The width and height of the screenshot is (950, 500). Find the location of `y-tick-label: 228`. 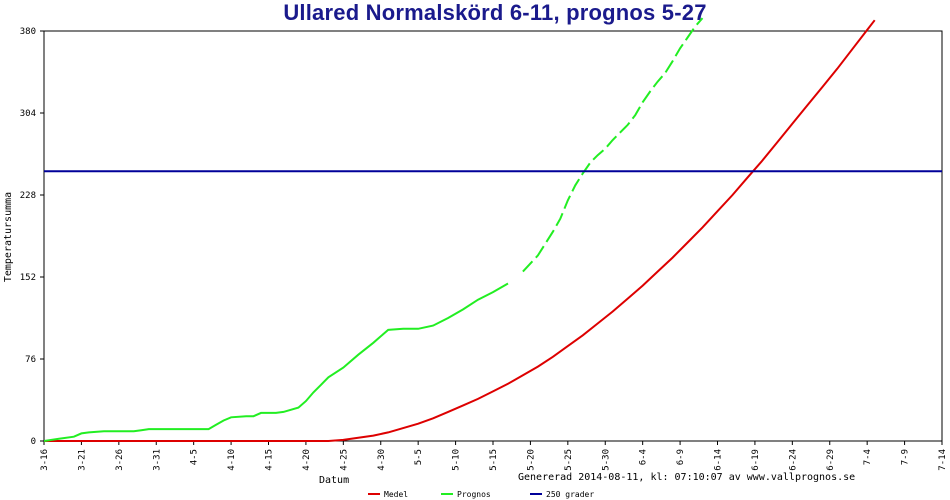

y-tick-label: 228 is located at coordinates (28, 196).